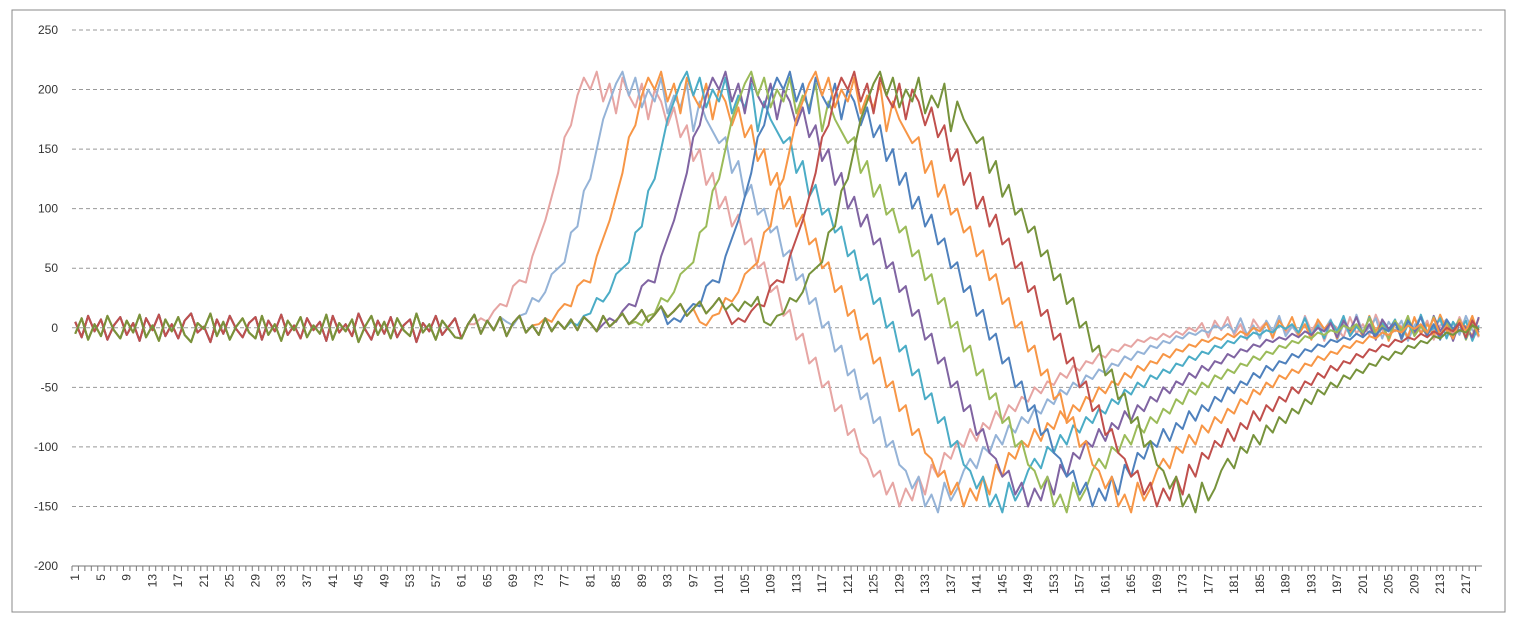 Image resolution: width=1520 pixels, height=633 pixels. What do you see at coordinates (52, 268) in the screenshot?
I see `y-tick-label: 50` at bounding box center [52, 268].